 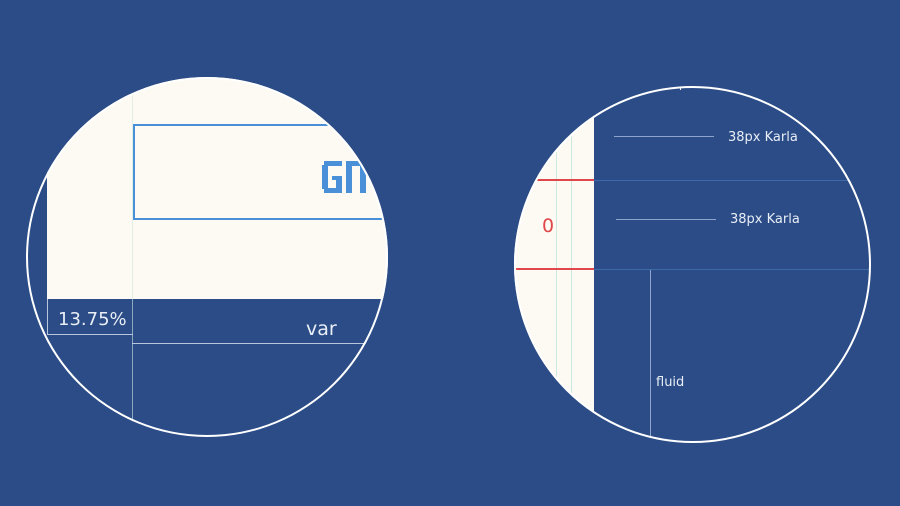 What do you see at coordinates (763, 137) in the screenshot?
I see `font-label-top: 38px Karla` at bounding box center [763, 137].